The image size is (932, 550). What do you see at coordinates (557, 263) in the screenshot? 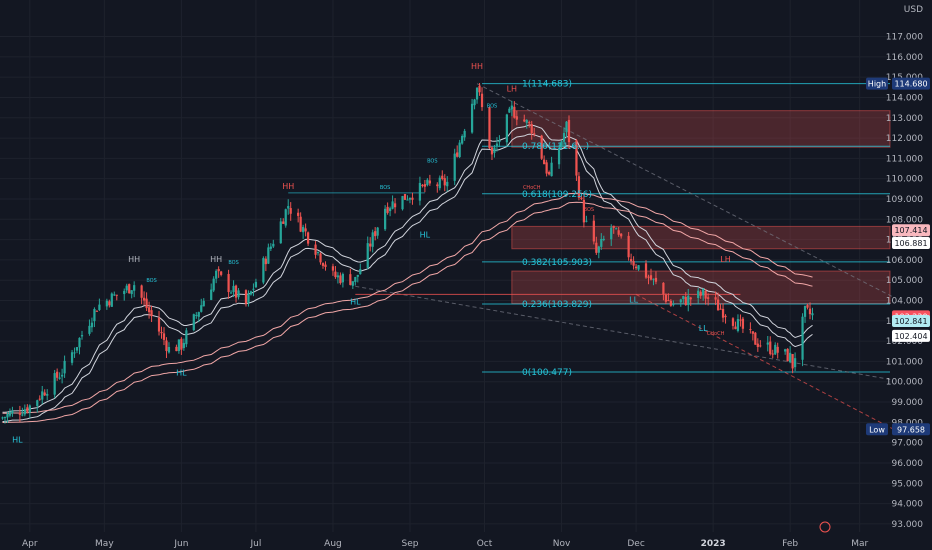
I see `fib-level-label: 0.382(105.903)` at bounding box center [557, 263].